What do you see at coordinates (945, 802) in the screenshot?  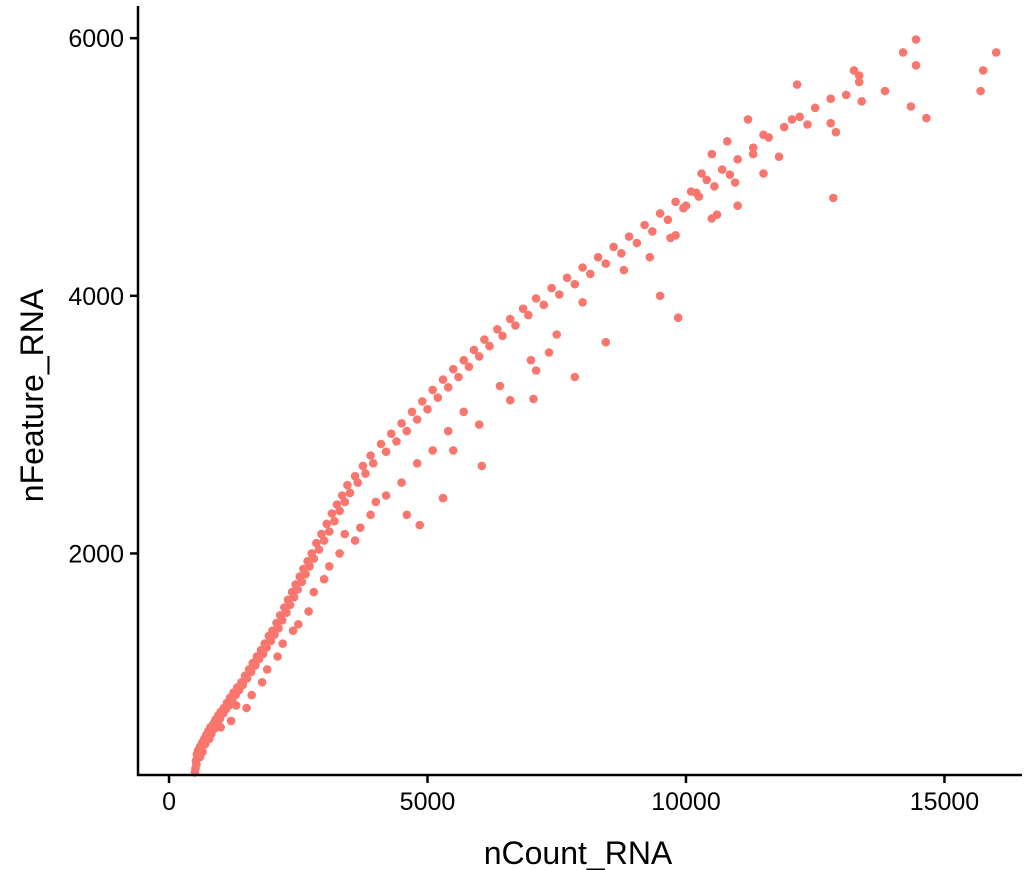 I see `x-tick-label: 15000` at bounding box center [945, 802].